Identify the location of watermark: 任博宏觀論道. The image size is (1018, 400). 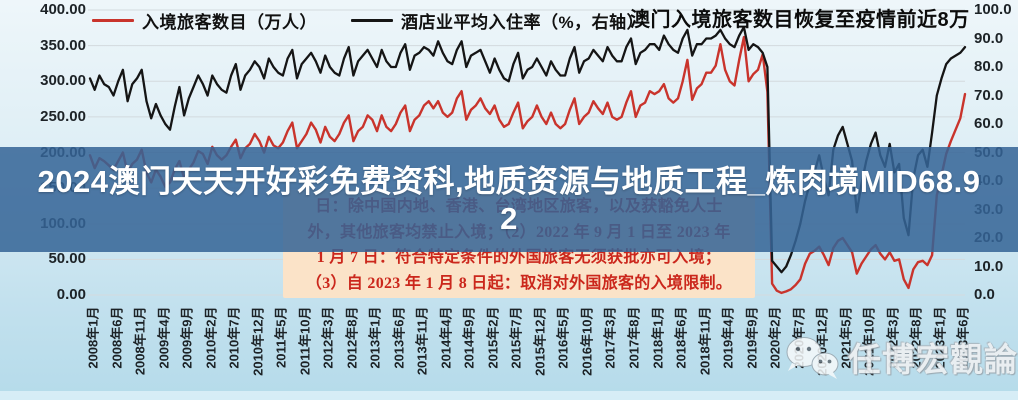
(898, 357).